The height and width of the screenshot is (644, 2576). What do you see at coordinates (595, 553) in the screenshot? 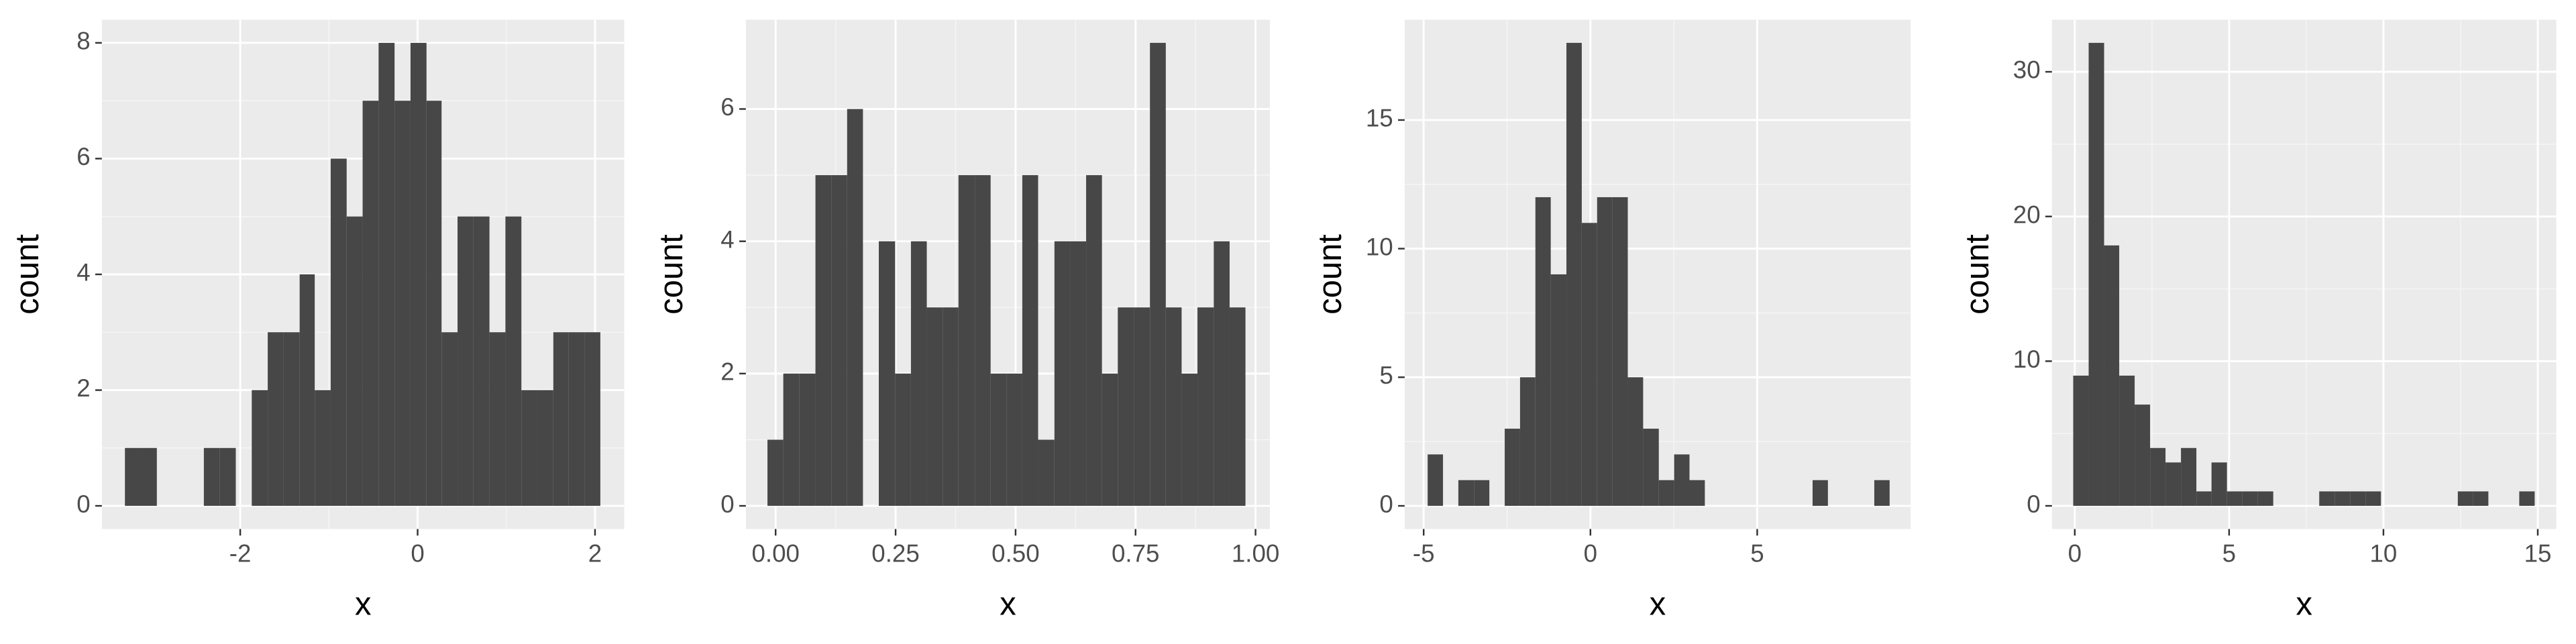
I see `x-tick-label: 2` at bounding box center [595, 553].